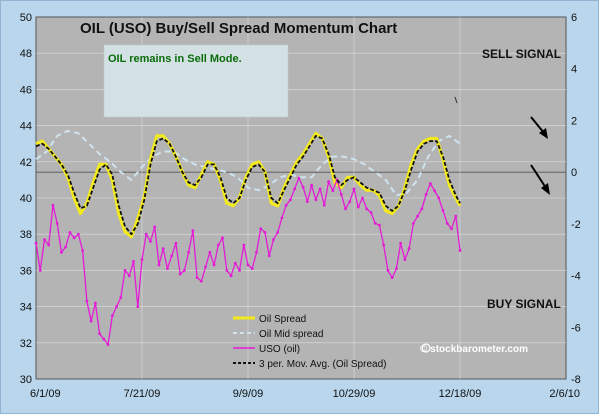 The height and width of the screenshot is (414, 599). What do you see at coordinates (539, 127) in the screenshot?
I see `trend-arrow-top` at bounding box center [539, 127].